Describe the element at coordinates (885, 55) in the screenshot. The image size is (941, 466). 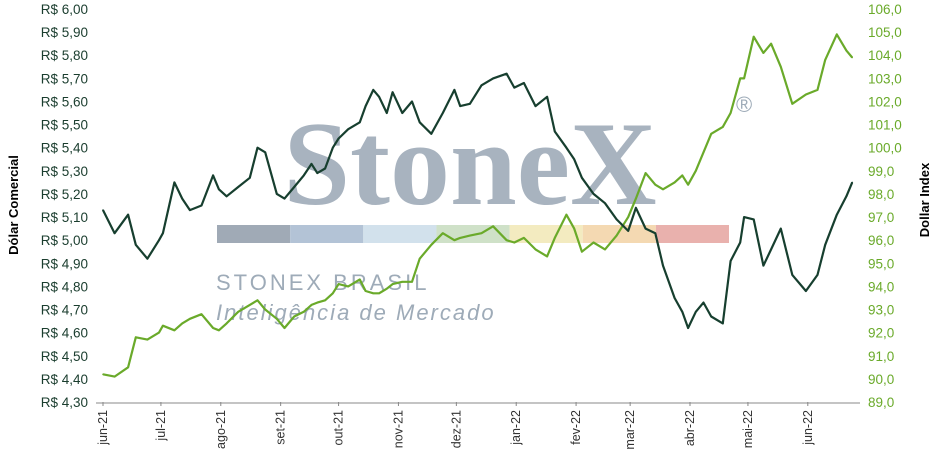
I see `right-tick-label: 104,0` at that location.